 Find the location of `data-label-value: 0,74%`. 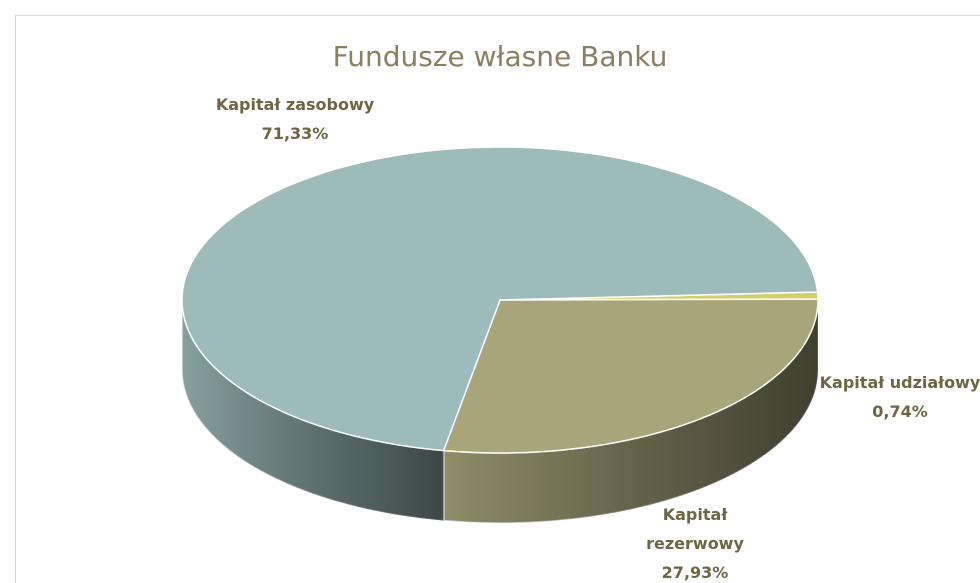

data-label-value: 0,74% is located at coordinates (900, 411).